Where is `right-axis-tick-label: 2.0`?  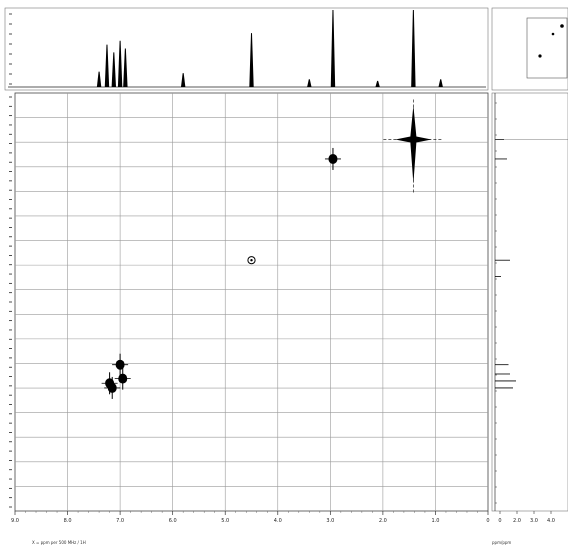
right-axis-tick-label: 2.0 is located at coordinates (517, 521).